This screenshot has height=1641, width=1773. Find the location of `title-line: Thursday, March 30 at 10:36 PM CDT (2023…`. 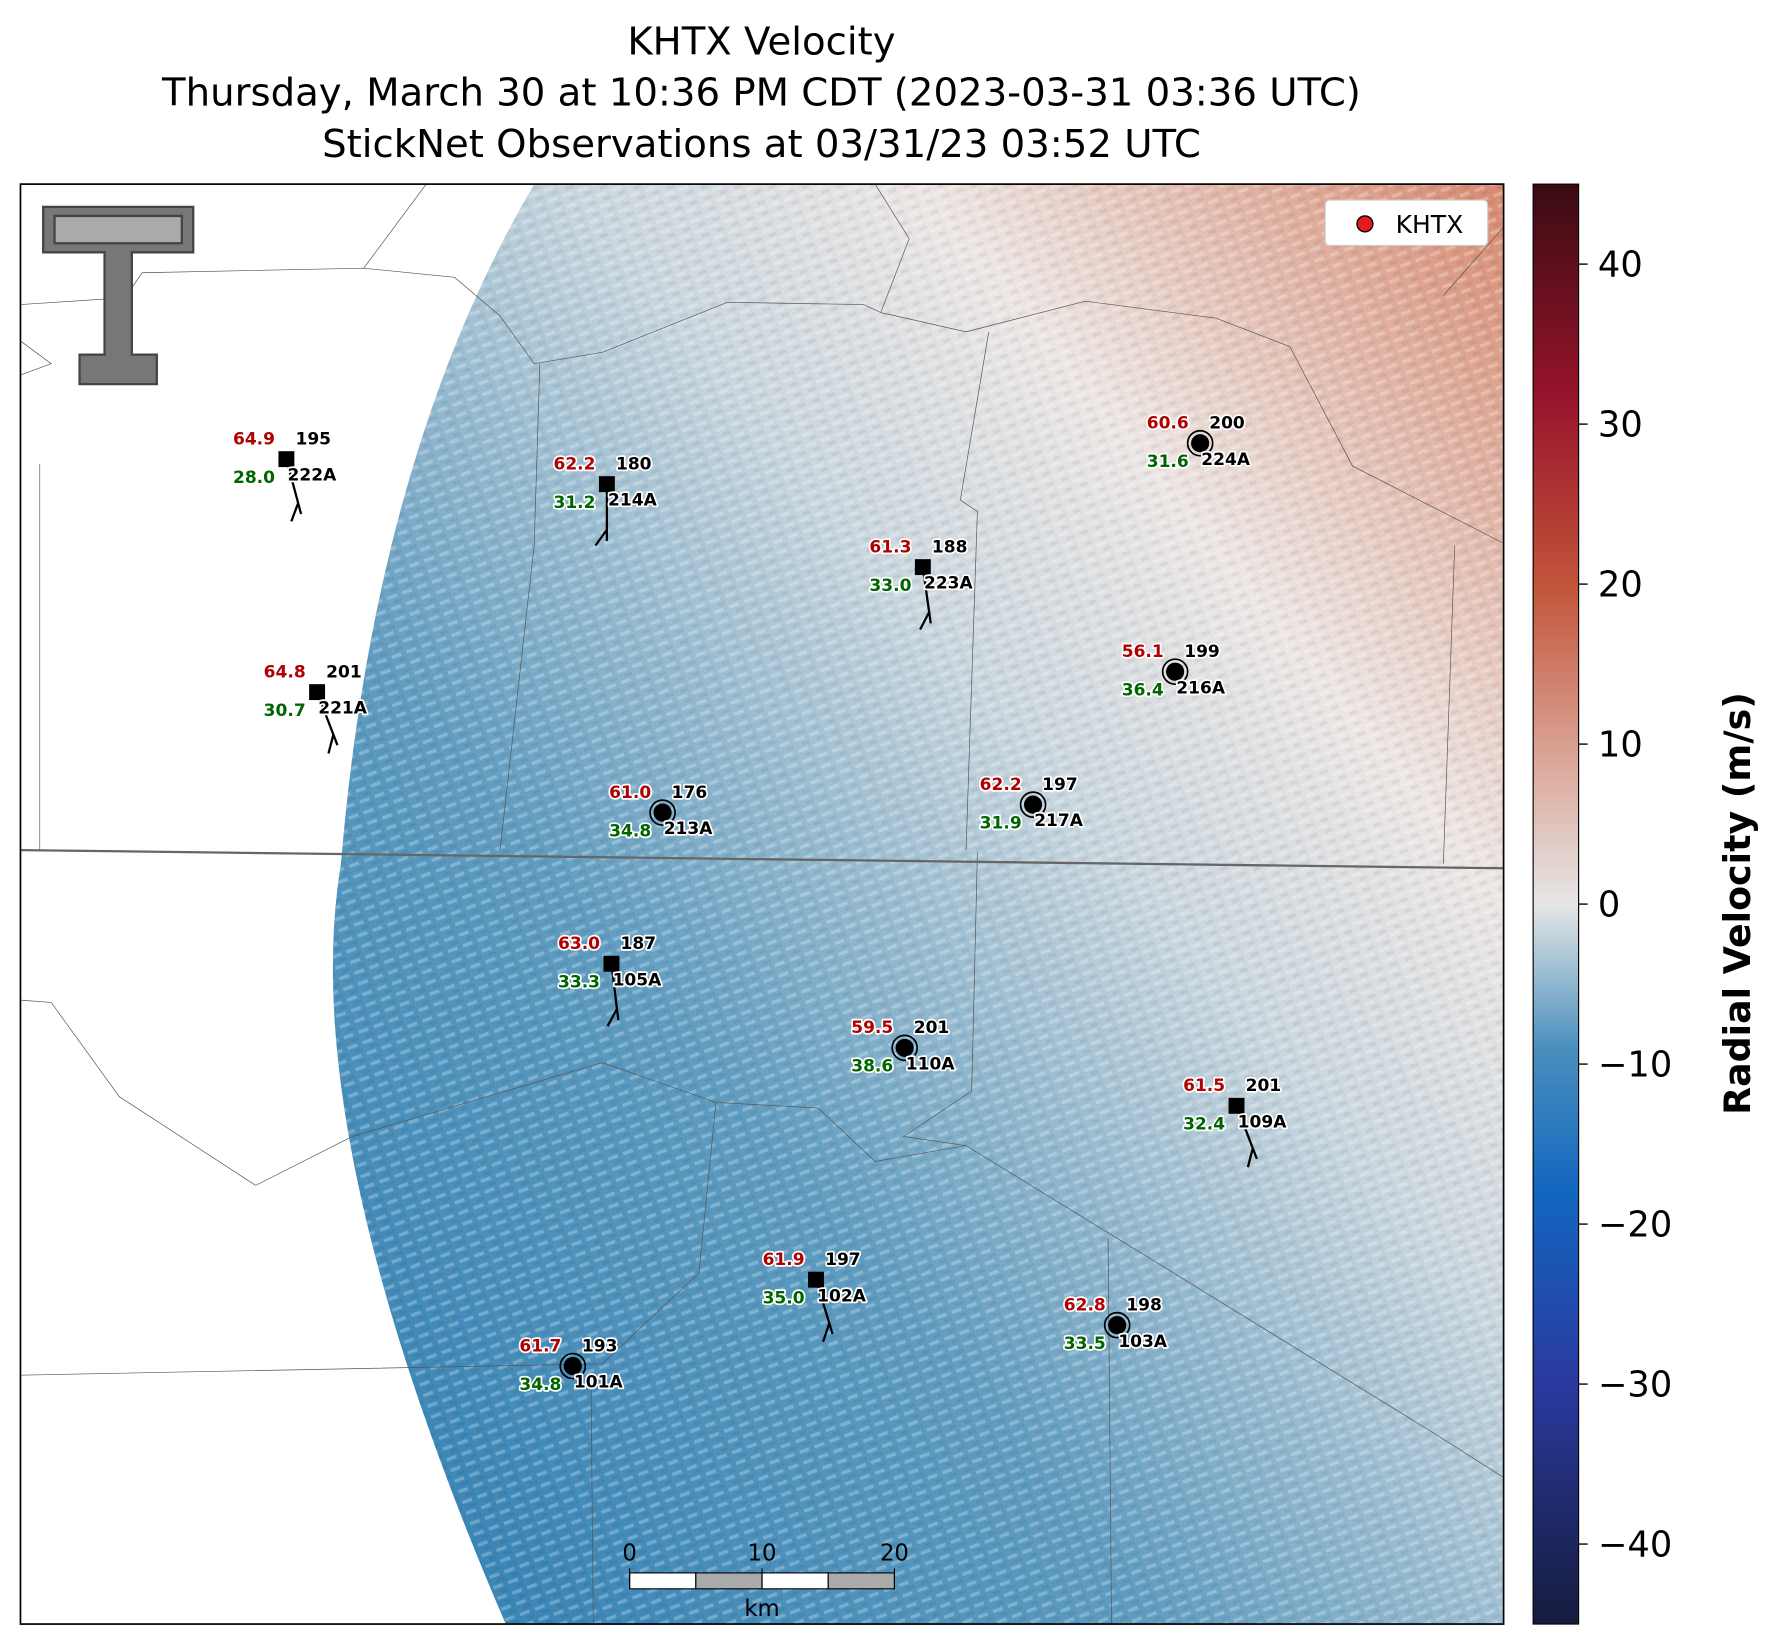

title-line: Thursday, March 30 at 10:36 PM CDT (2023… is located at coordinates (761, 93).